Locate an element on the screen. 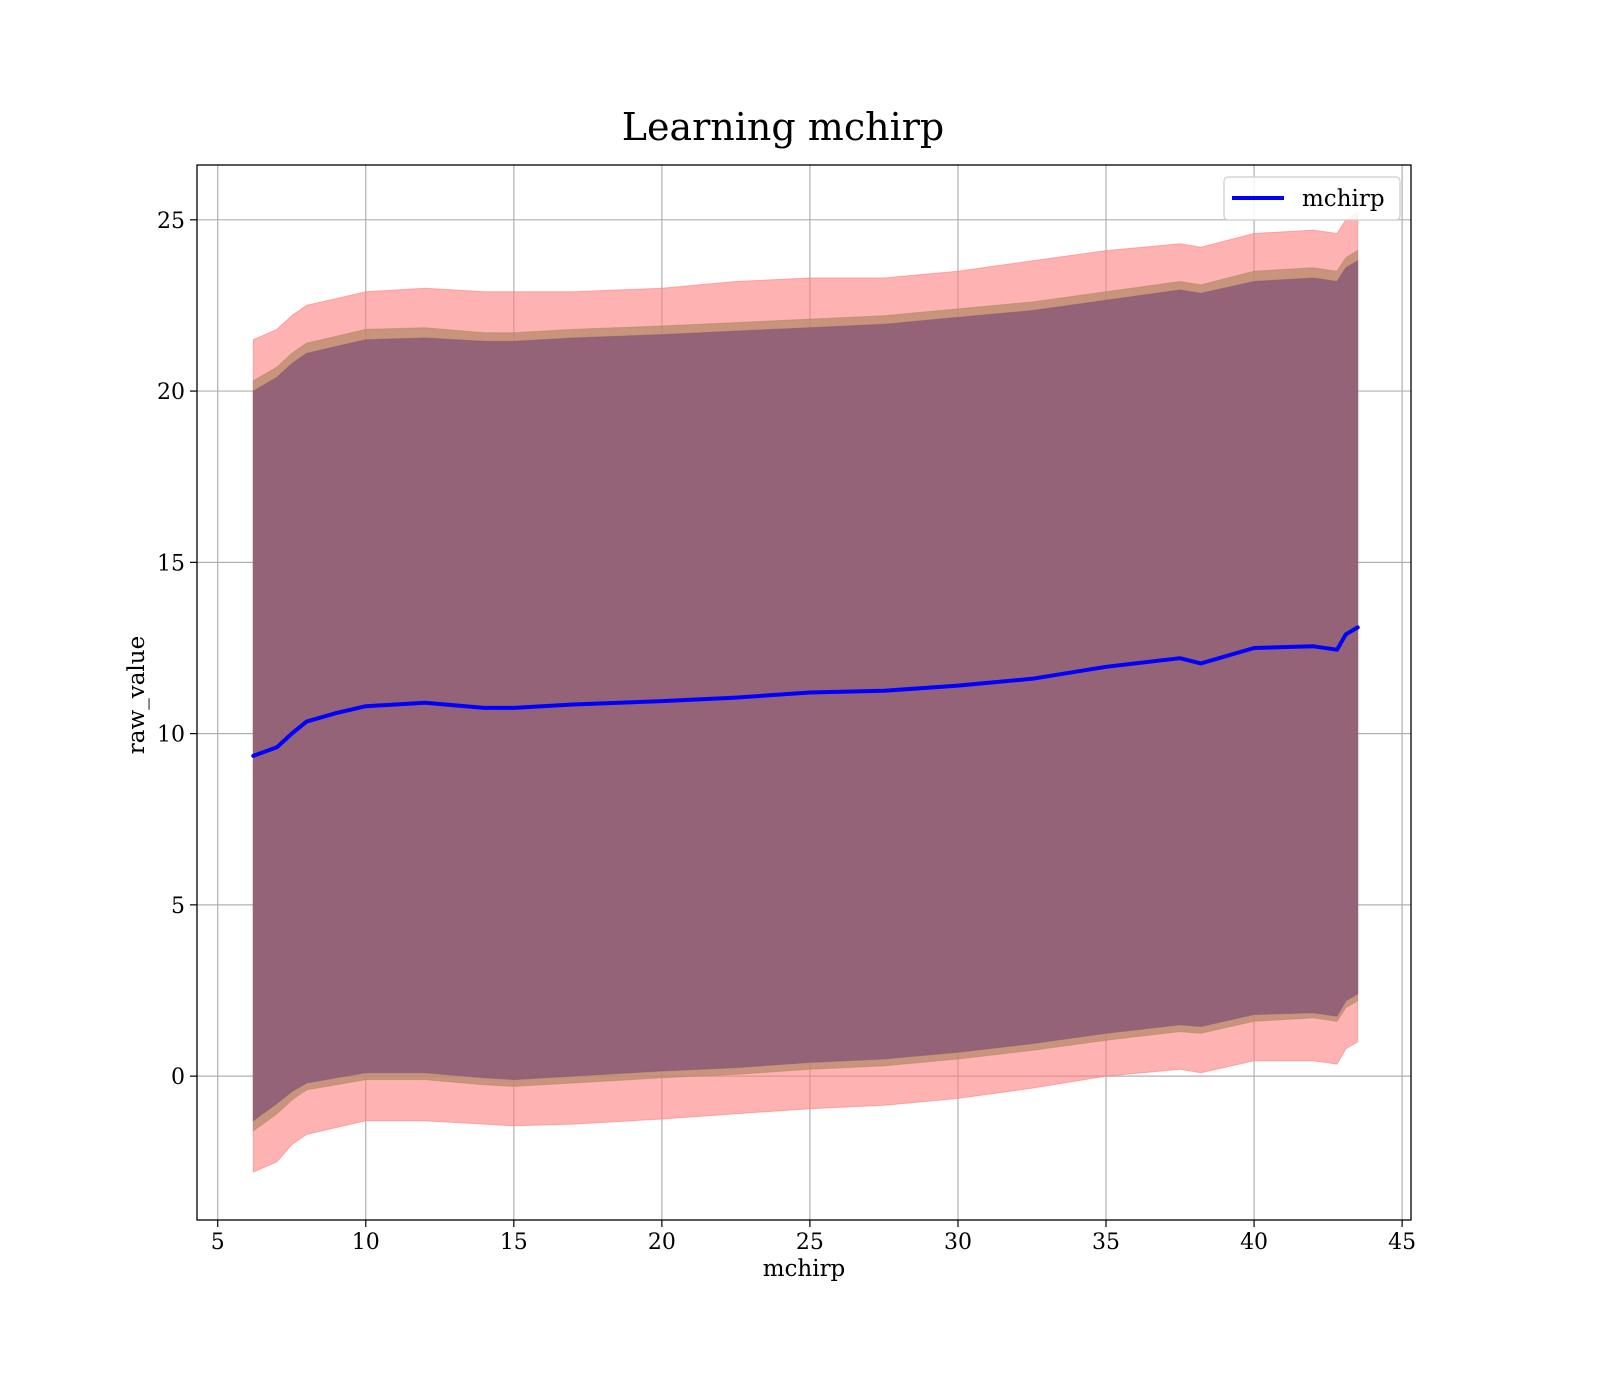  legend-box is located at coordinates (1312, 198).